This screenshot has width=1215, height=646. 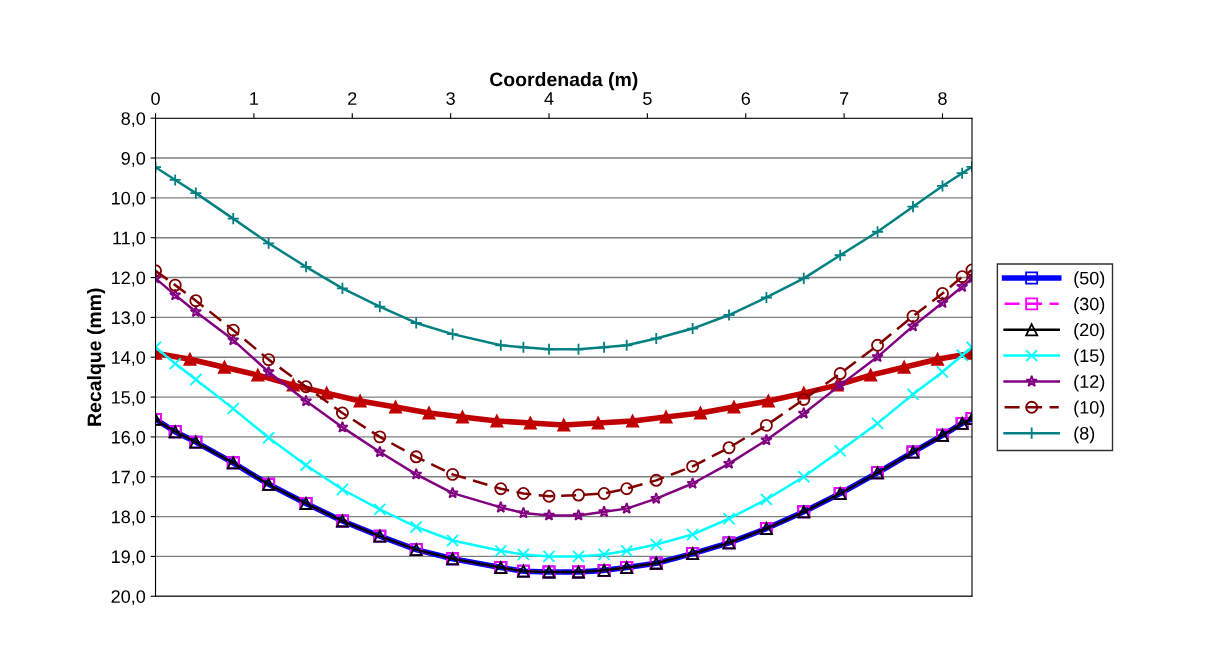 What do you see at coordinates (129, 359) in the screenshot?
I see `y-tick-label: 14,0` at bounding box center [129, 359].